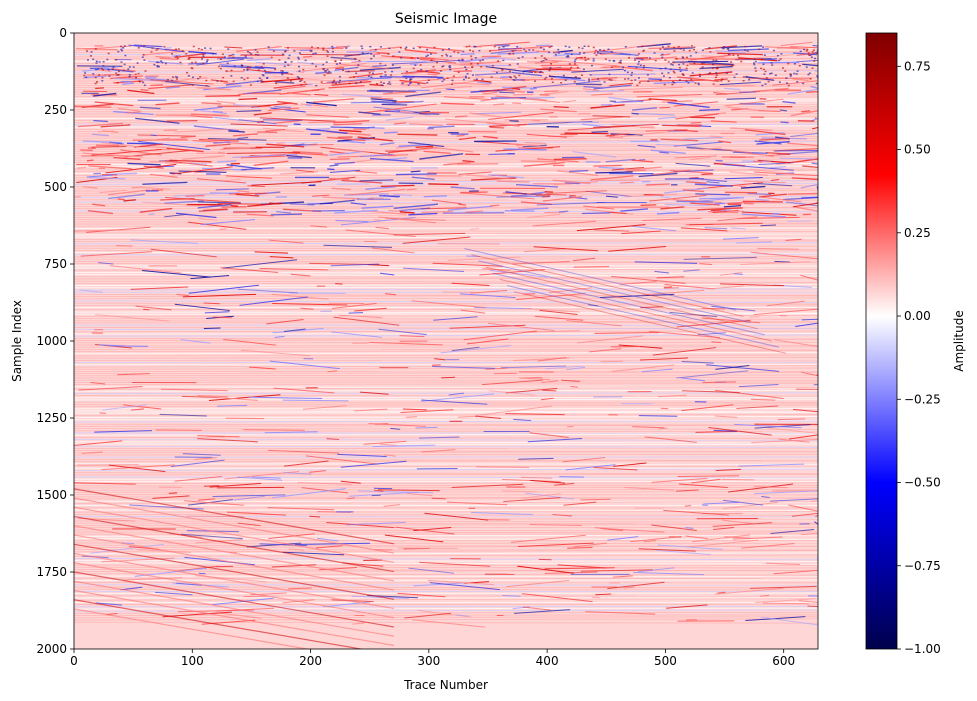  What do you see at coordinates (917, 150) in the screenshot?
I see `colorbar-tick-label: 0.50` at bounding box center [917, 150].